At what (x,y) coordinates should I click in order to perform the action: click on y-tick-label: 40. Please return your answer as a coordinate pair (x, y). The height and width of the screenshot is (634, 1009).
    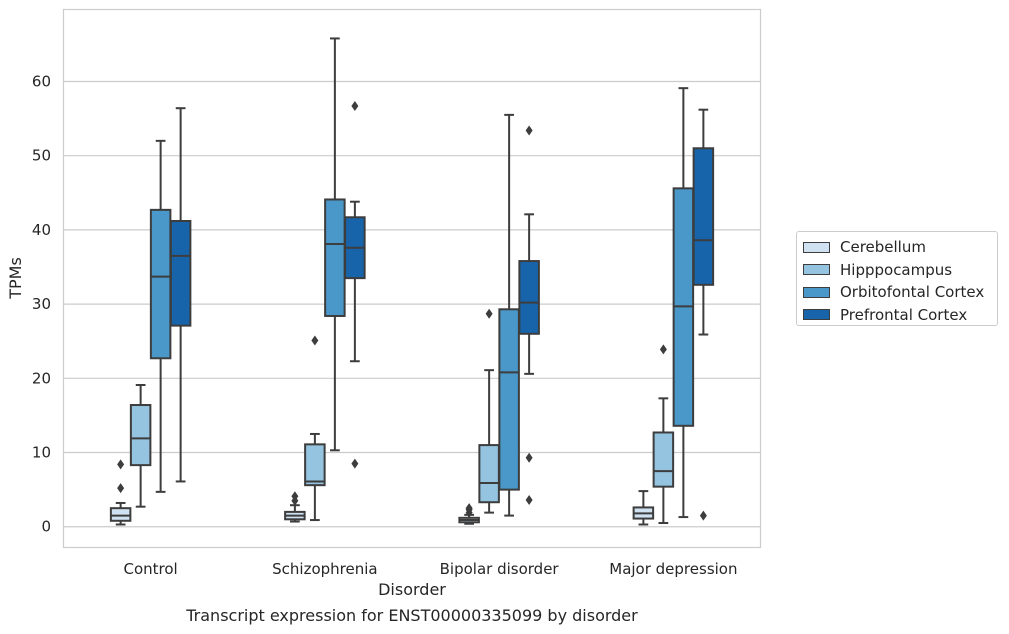
    Looking at the image, I should click on (41, 230).